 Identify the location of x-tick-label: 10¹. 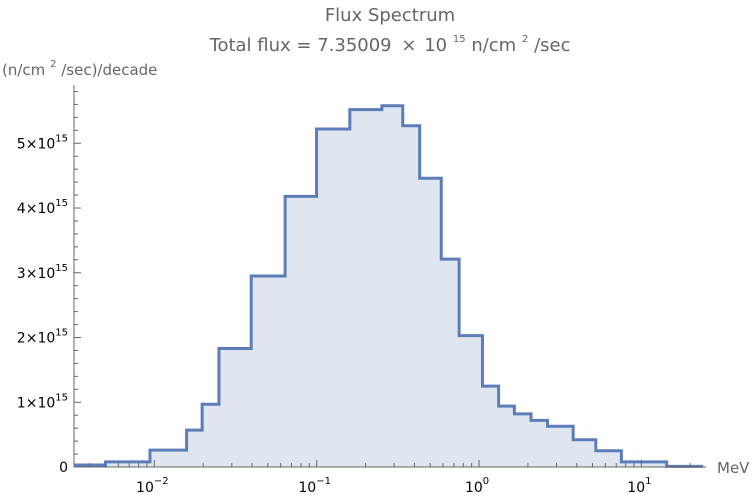
(639, 486).